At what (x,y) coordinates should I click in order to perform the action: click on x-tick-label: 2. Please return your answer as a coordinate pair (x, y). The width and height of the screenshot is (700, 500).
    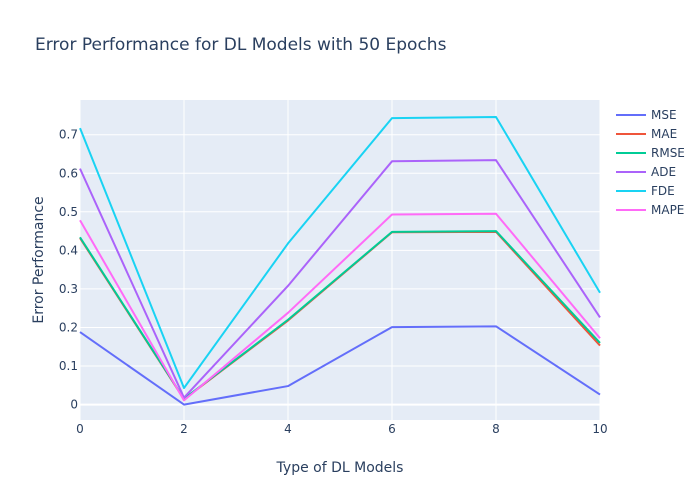
    Looking at the image, I should click on (184, 429).